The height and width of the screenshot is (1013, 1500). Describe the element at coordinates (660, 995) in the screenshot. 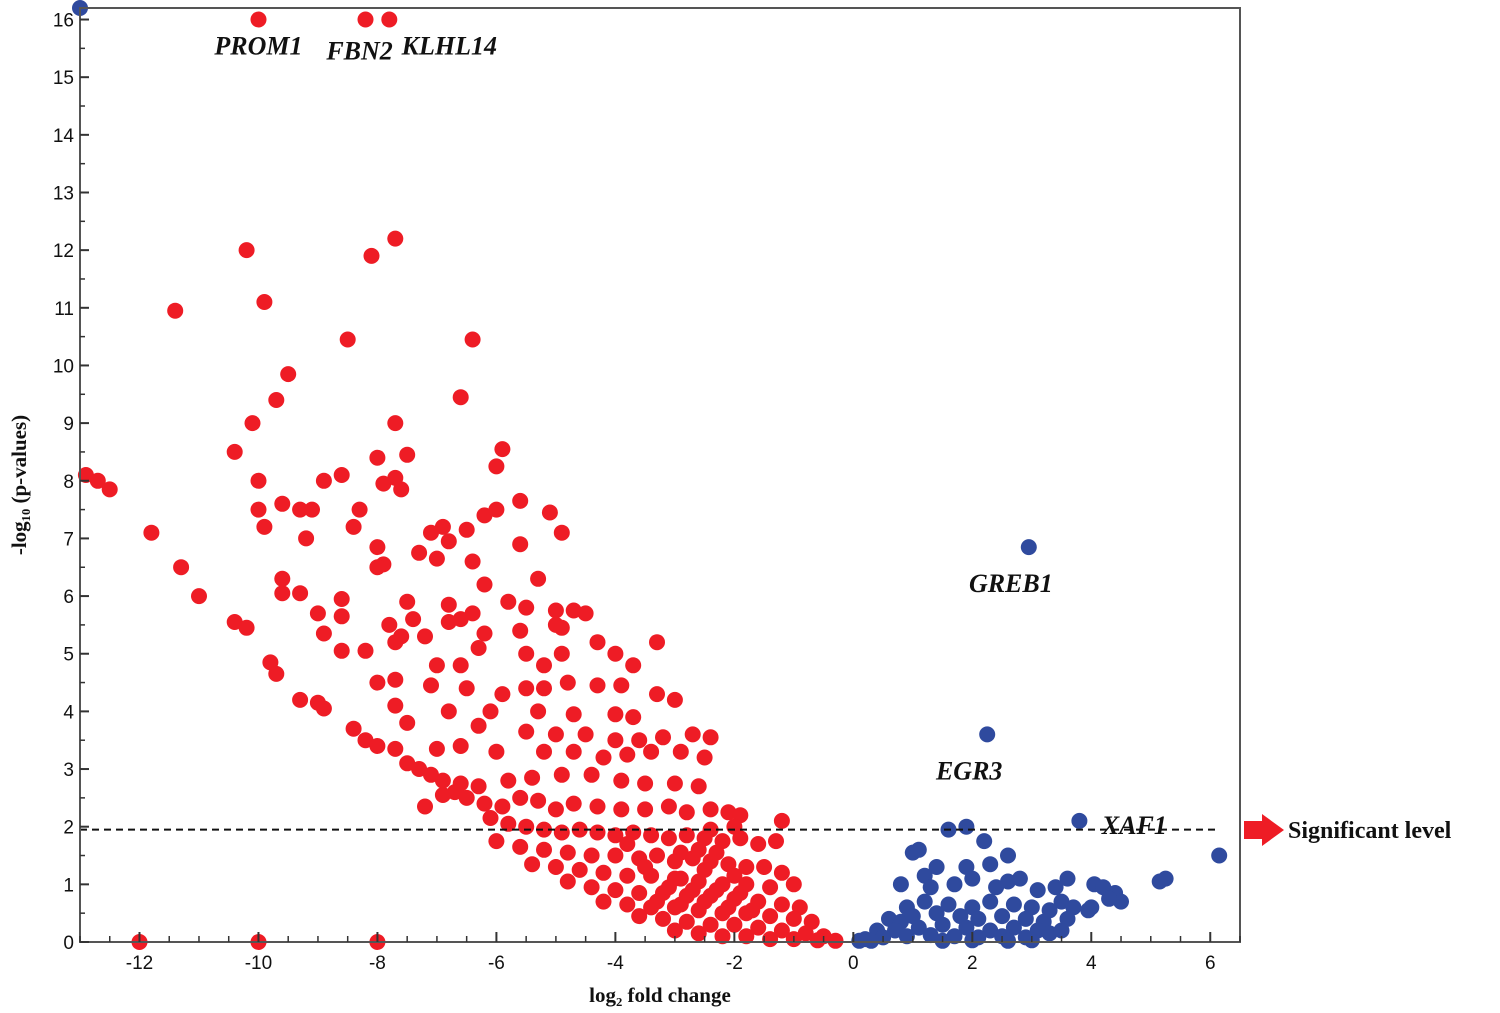

I see `x-axis-title: log₂ fold change` at that location.